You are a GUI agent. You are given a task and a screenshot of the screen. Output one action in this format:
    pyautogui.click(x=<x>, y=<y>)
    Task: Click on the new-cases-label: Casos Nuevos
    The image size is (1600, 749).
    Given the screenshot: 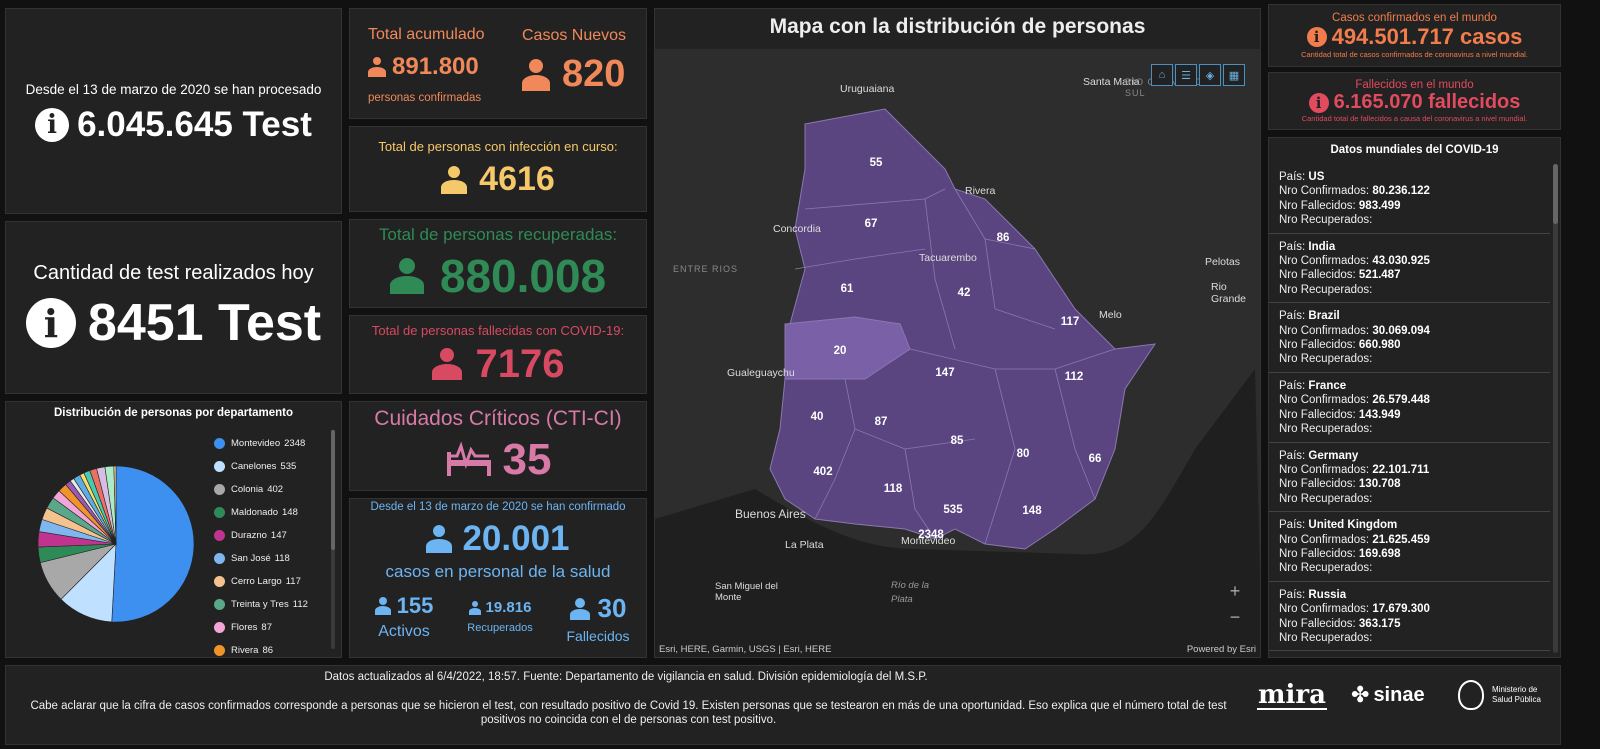 What is the action you would take?
    pyautogui.click(x=574, y=35)
    